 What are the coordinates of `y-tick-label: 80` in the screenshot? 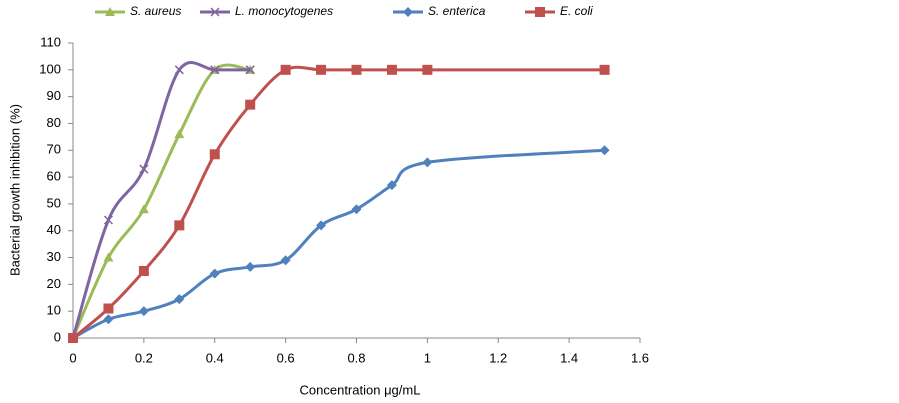 It's located at (54, 122).